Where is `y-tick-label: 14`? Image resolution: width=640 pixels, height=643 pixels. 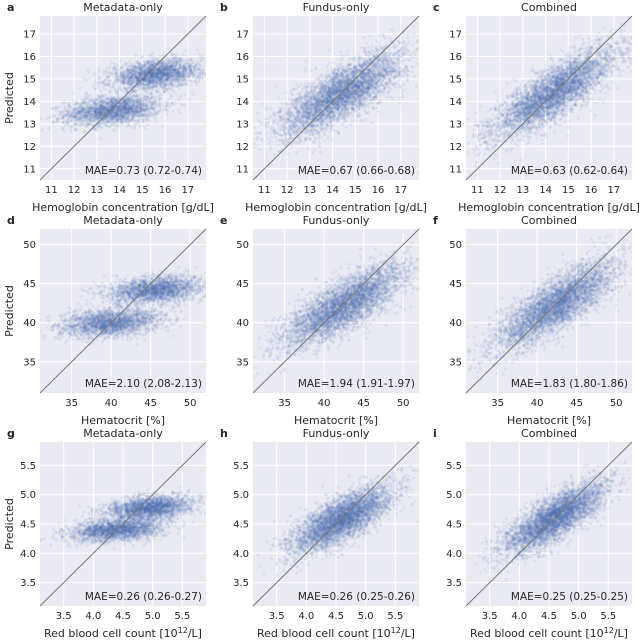 y-tick-label: 14 is located at coordinates (29, 102).